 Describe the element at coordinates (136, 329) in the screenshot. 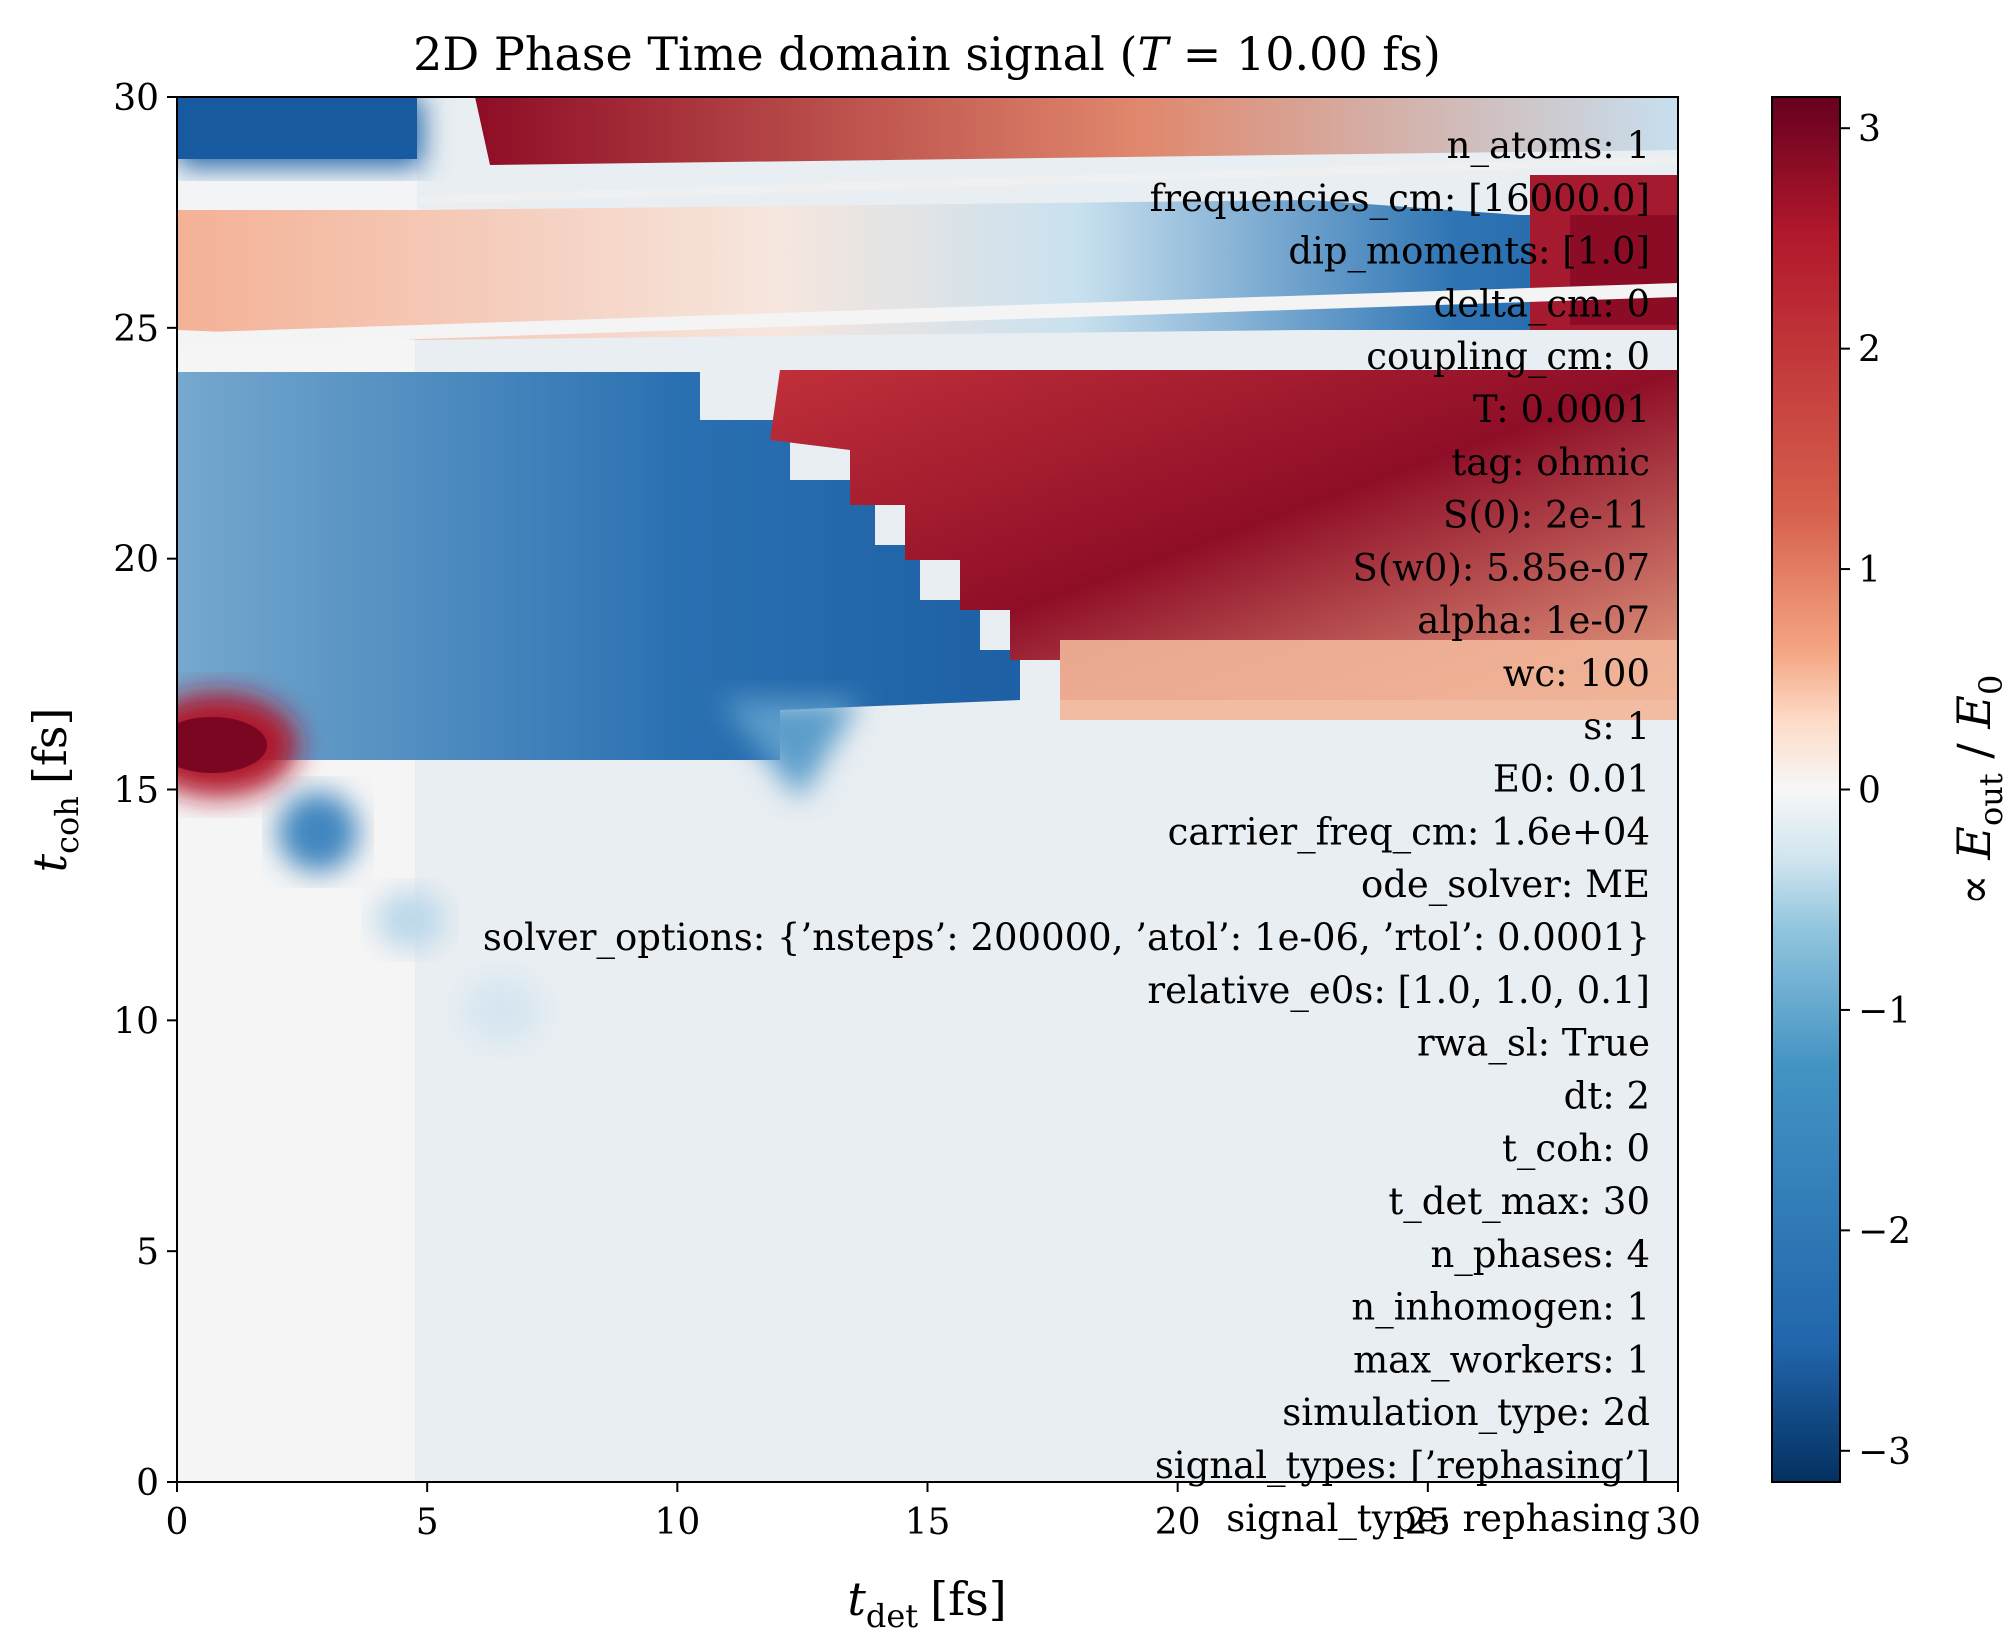

I see `y-tick-label: 25` at that location.